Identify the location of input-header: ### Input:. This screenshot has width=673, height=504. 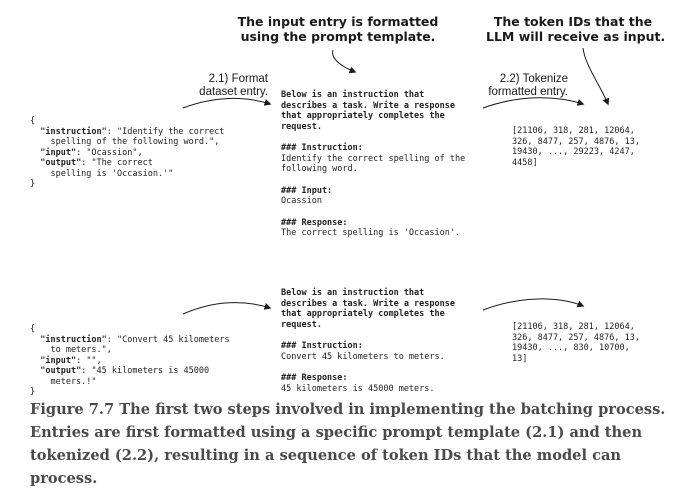
(307, 190).